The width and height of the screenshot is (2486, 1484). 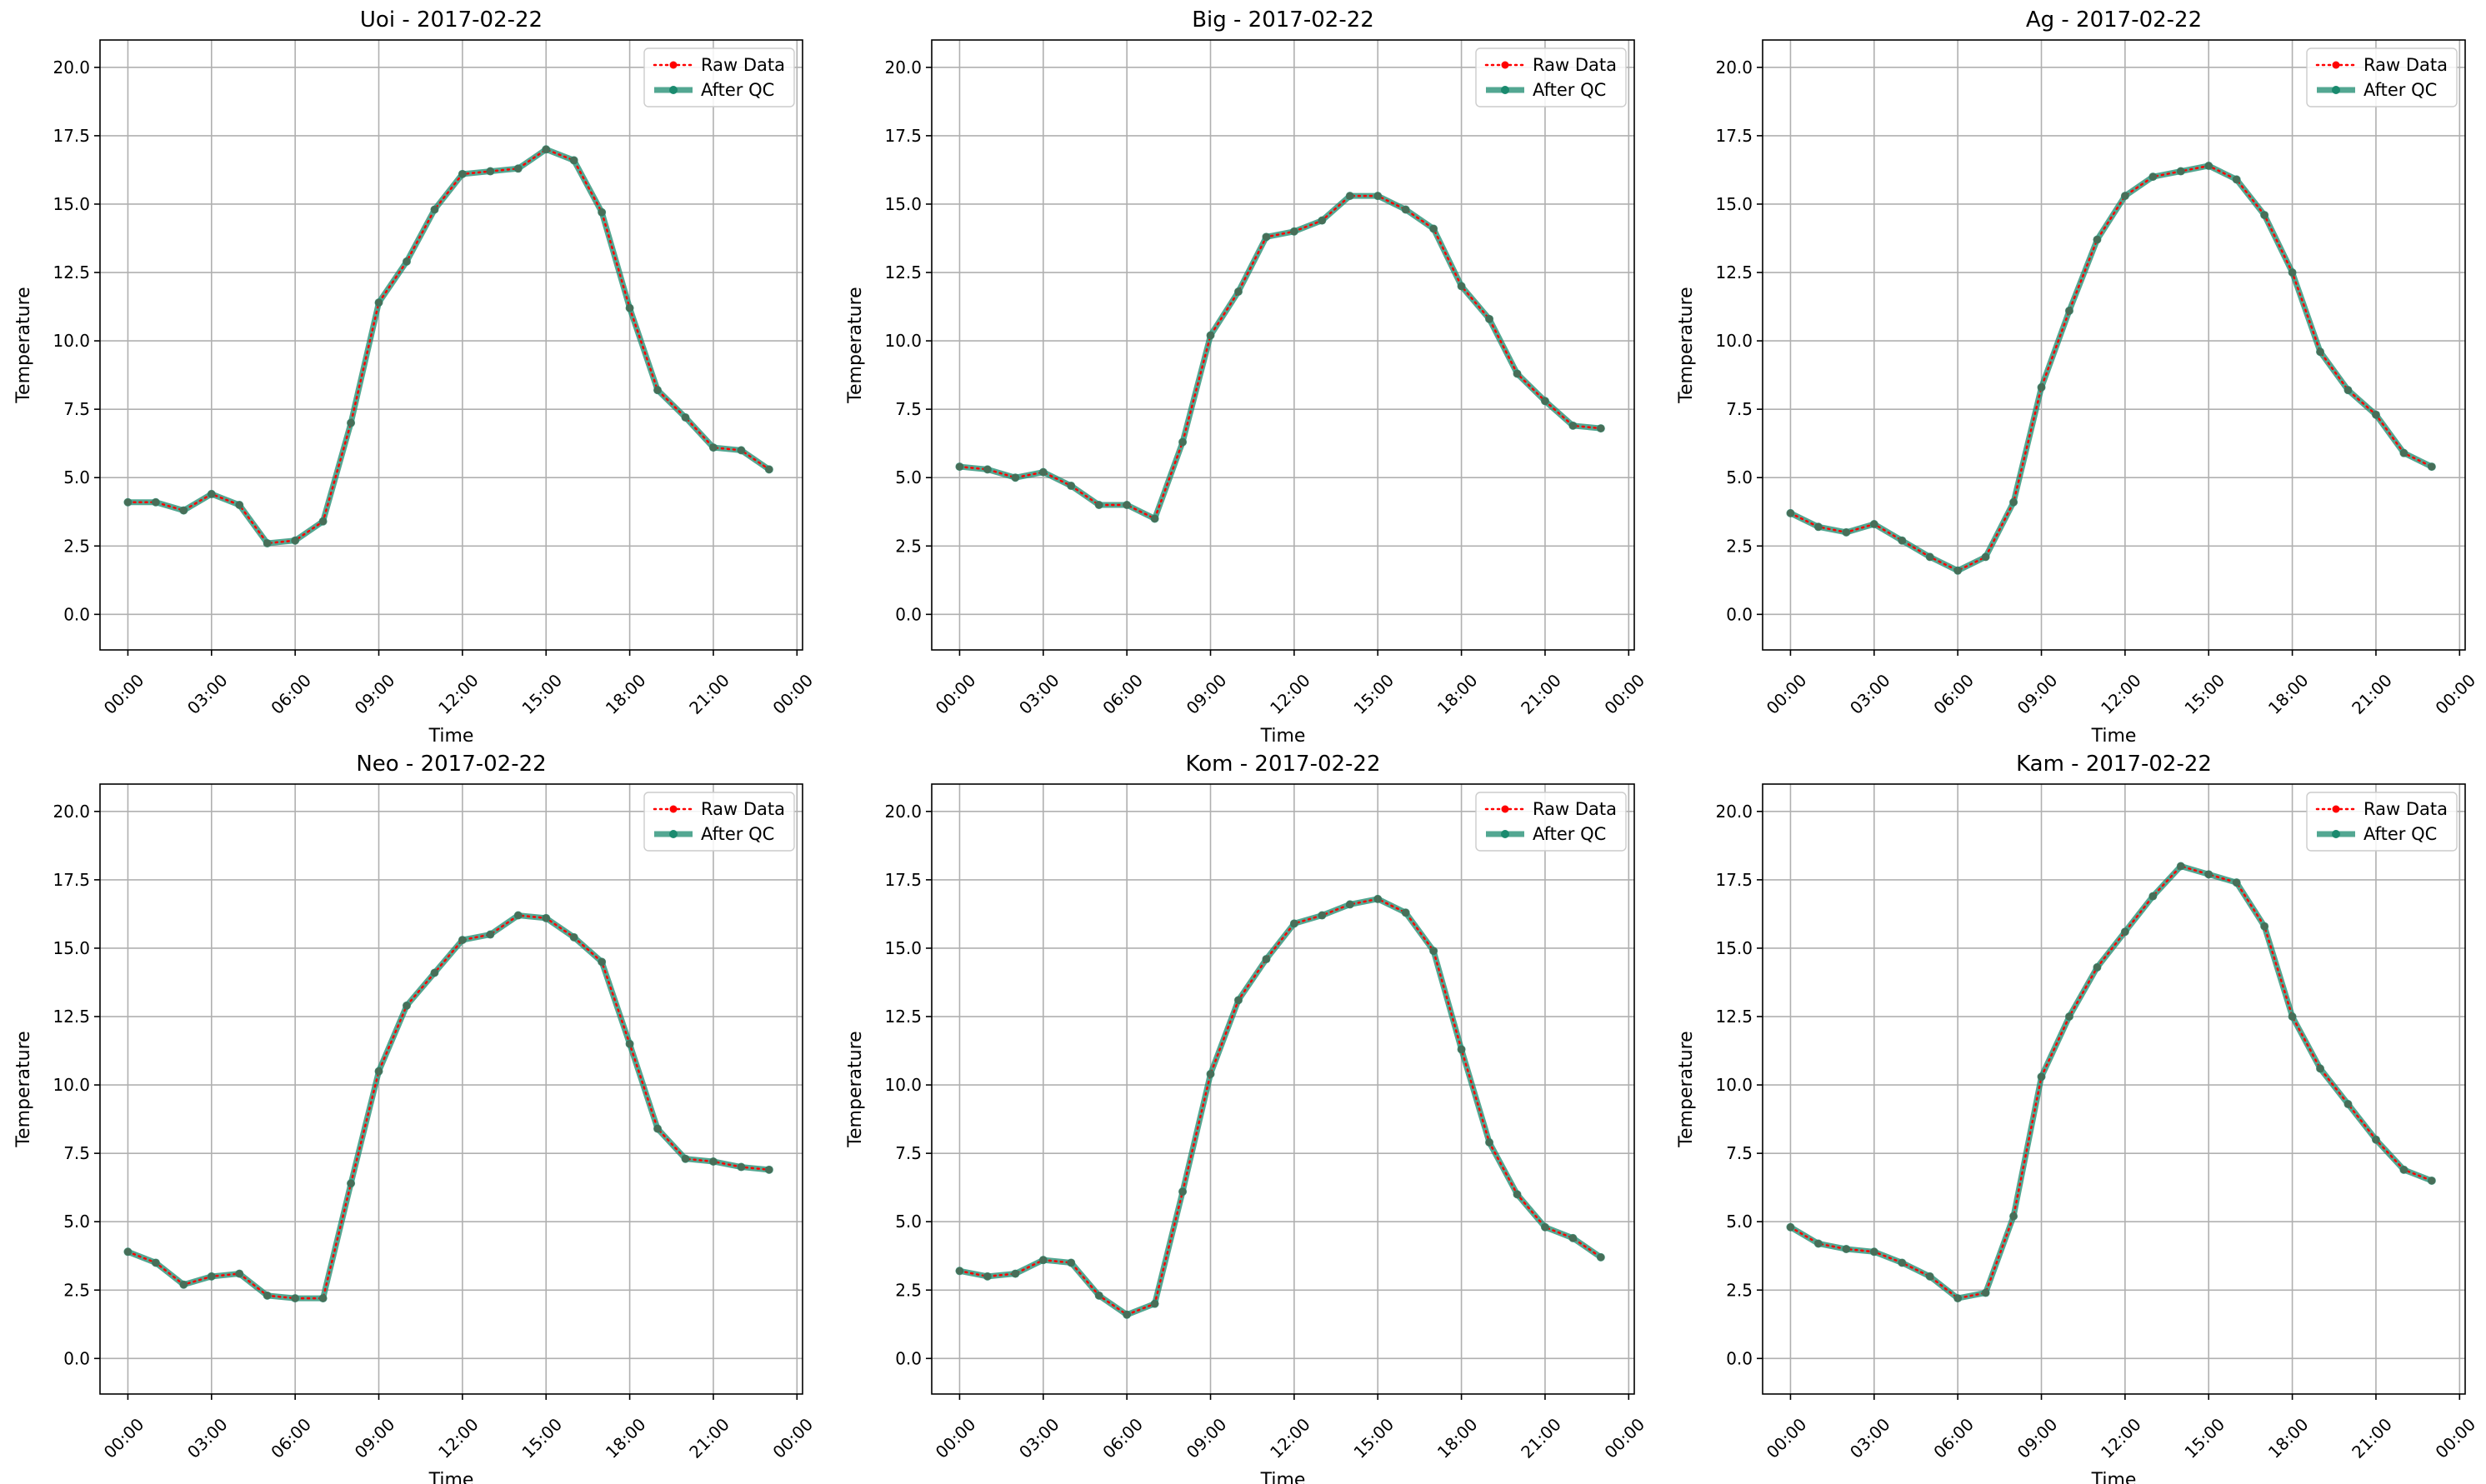 What do you see at coordinates (458, 694) in the screenshot?
I see `x-tick-label: 12:00` at bounding box center [458, 694].